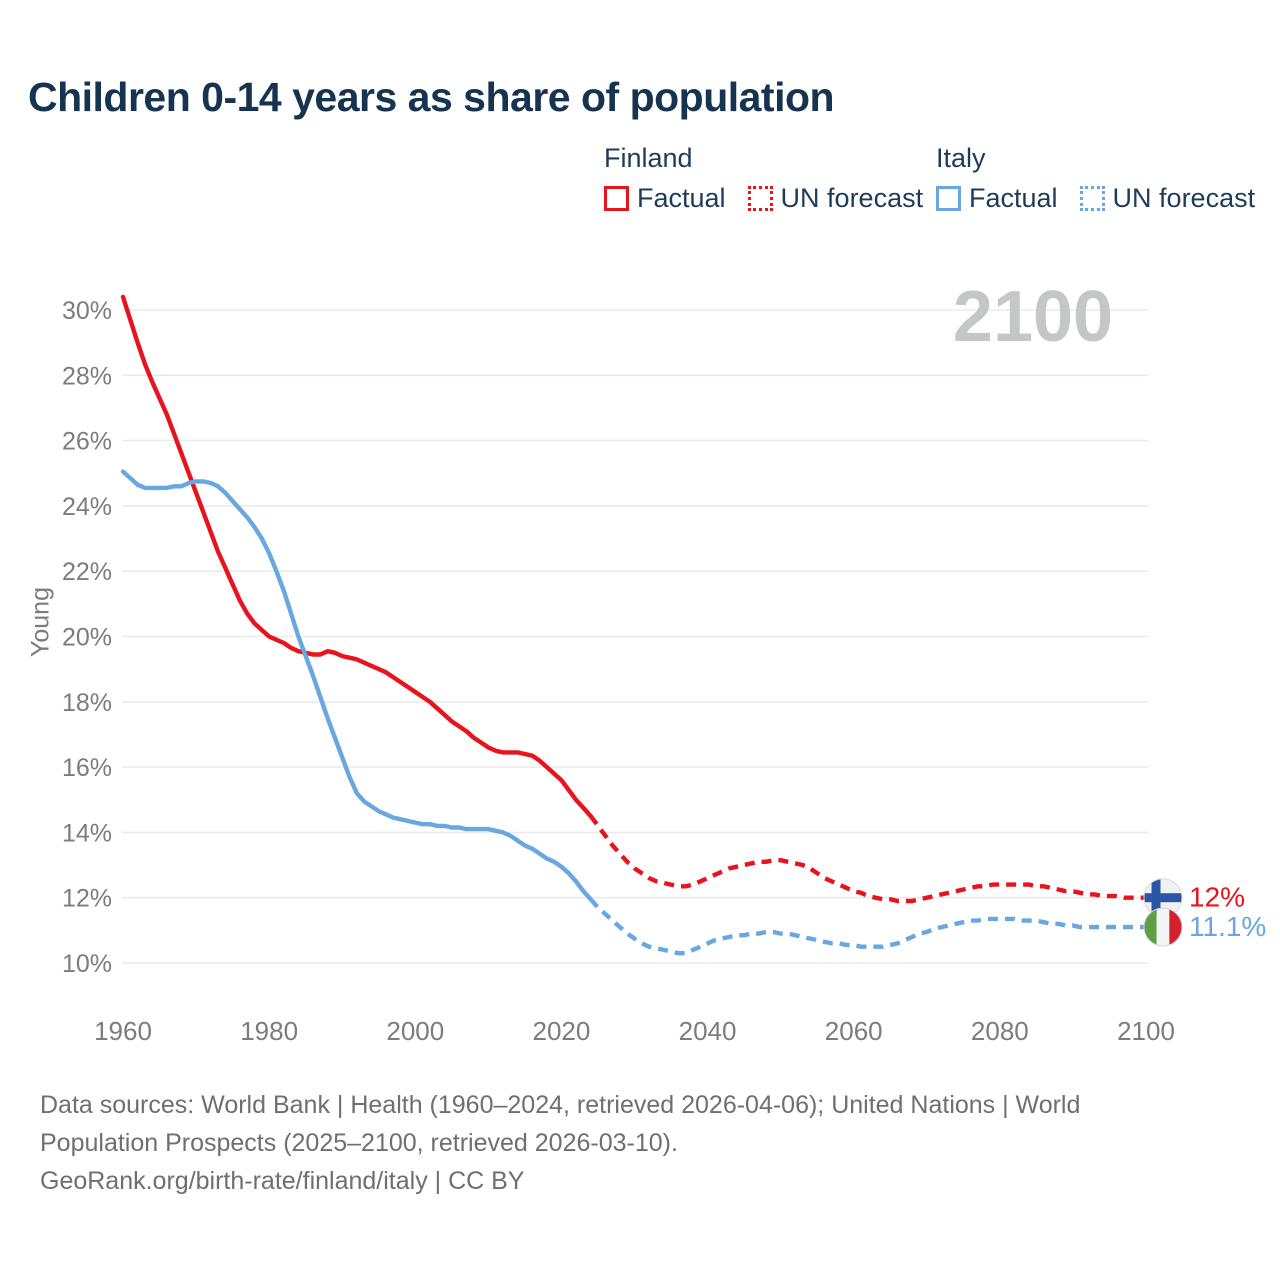 Image resolution: width=1280 pixels, height=1280 pixels. I want to click on legend-item-italy-factual: Factual, so click(997, 198).